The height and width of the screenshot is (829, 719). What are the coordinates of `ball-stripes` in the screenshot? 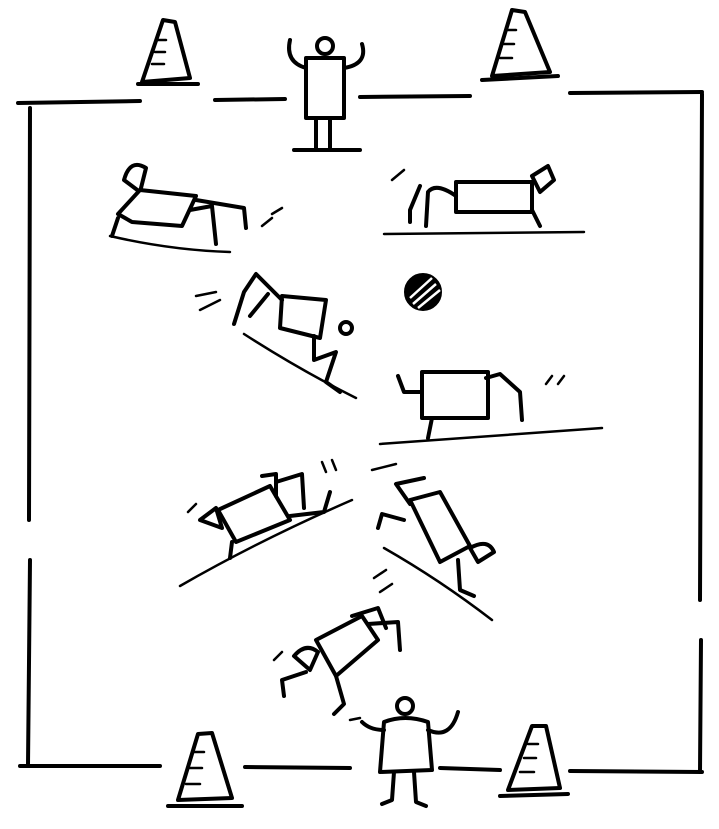 It's located at (425, 293).